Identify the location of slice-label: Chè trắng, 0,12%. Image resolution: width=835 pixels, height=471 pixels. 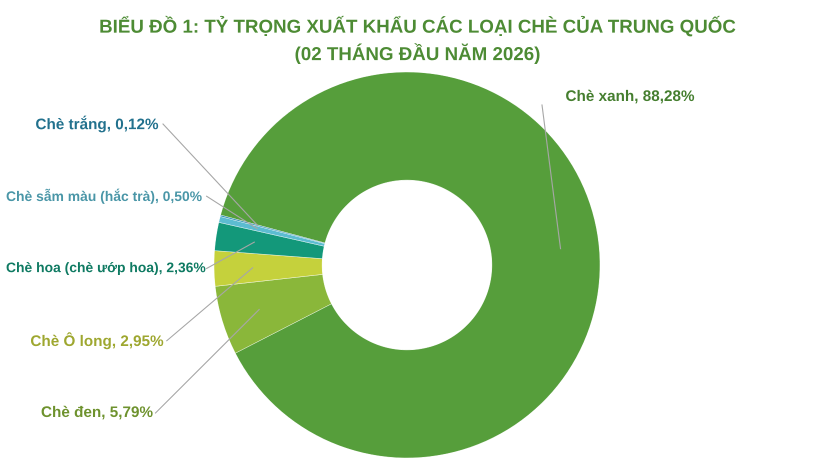
(97, 124).